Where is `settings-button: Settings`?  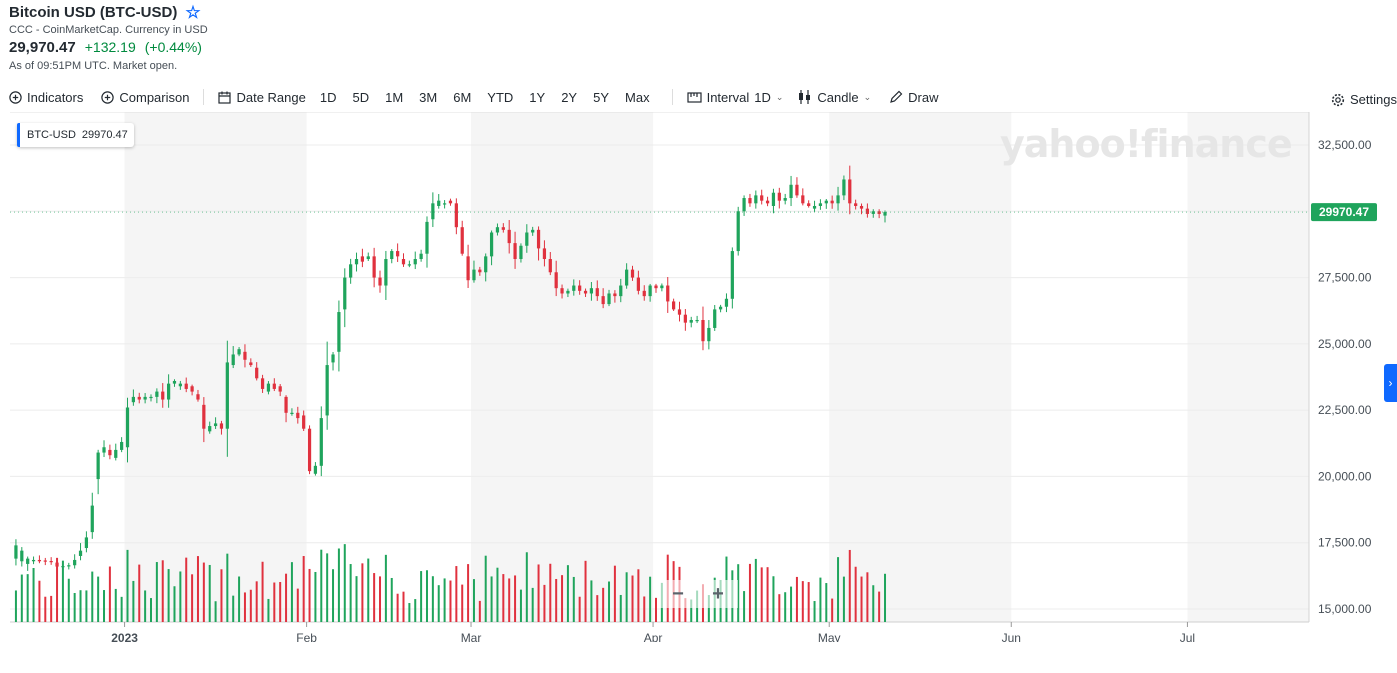
settings-button: Settings is located at coordinates (1364, 99).